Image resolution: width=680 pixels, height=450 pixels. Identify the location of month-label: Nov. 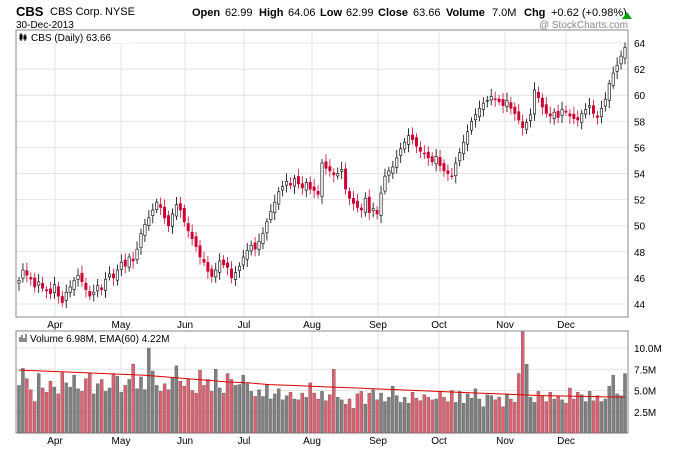
(505, 441).